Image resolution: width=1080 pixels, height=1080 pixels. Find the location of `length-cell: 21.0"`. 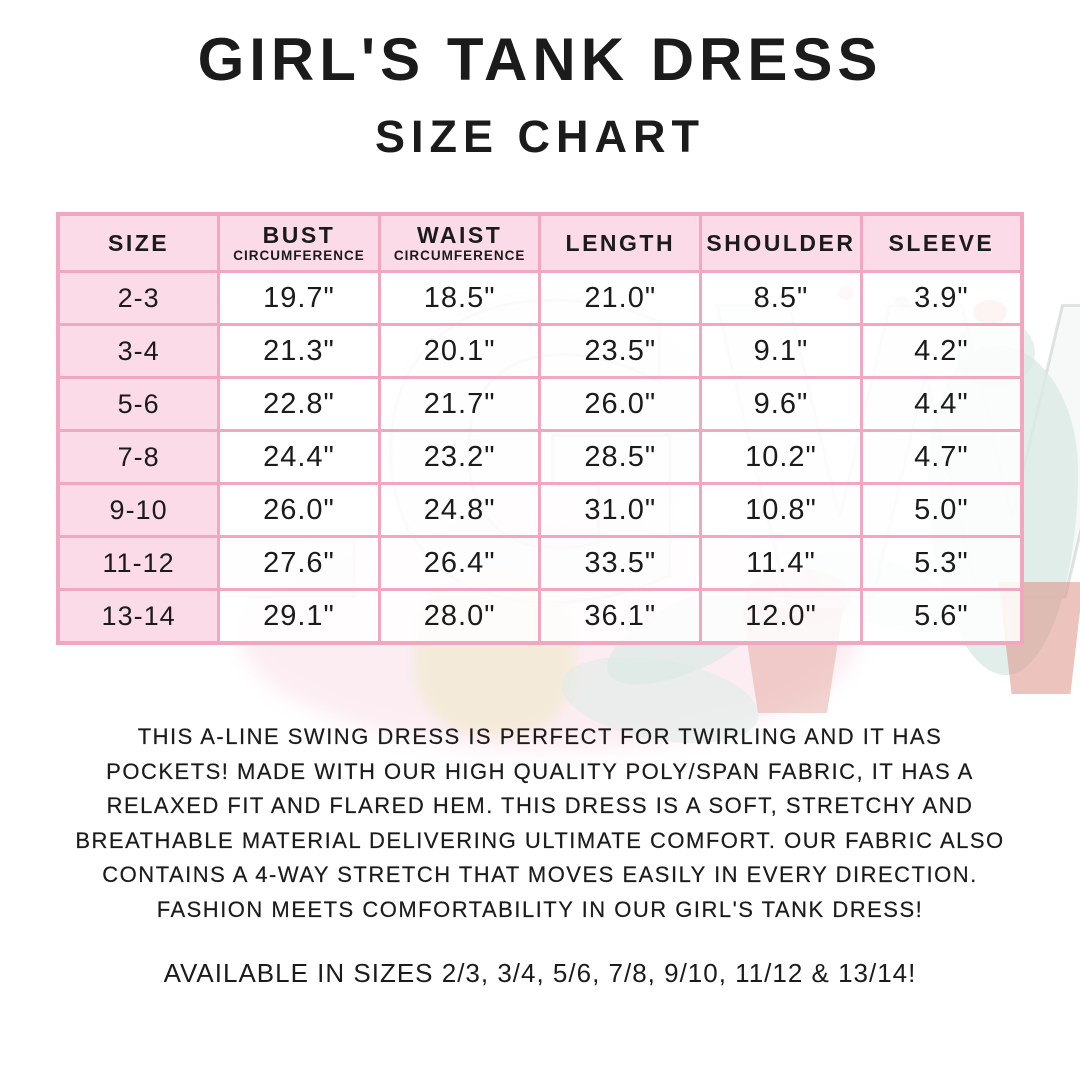

length-cell: 21.0" is located at coordinates (620, 298).